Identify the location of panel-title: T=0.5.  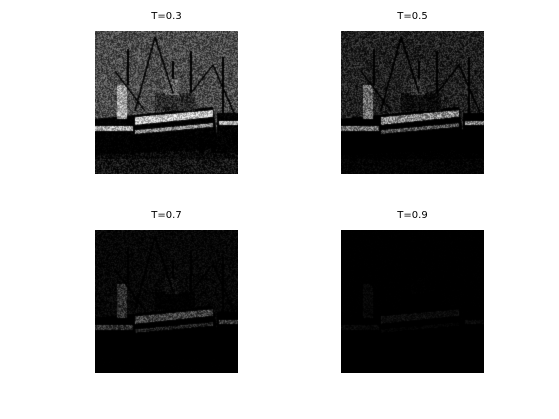
(412, 16).